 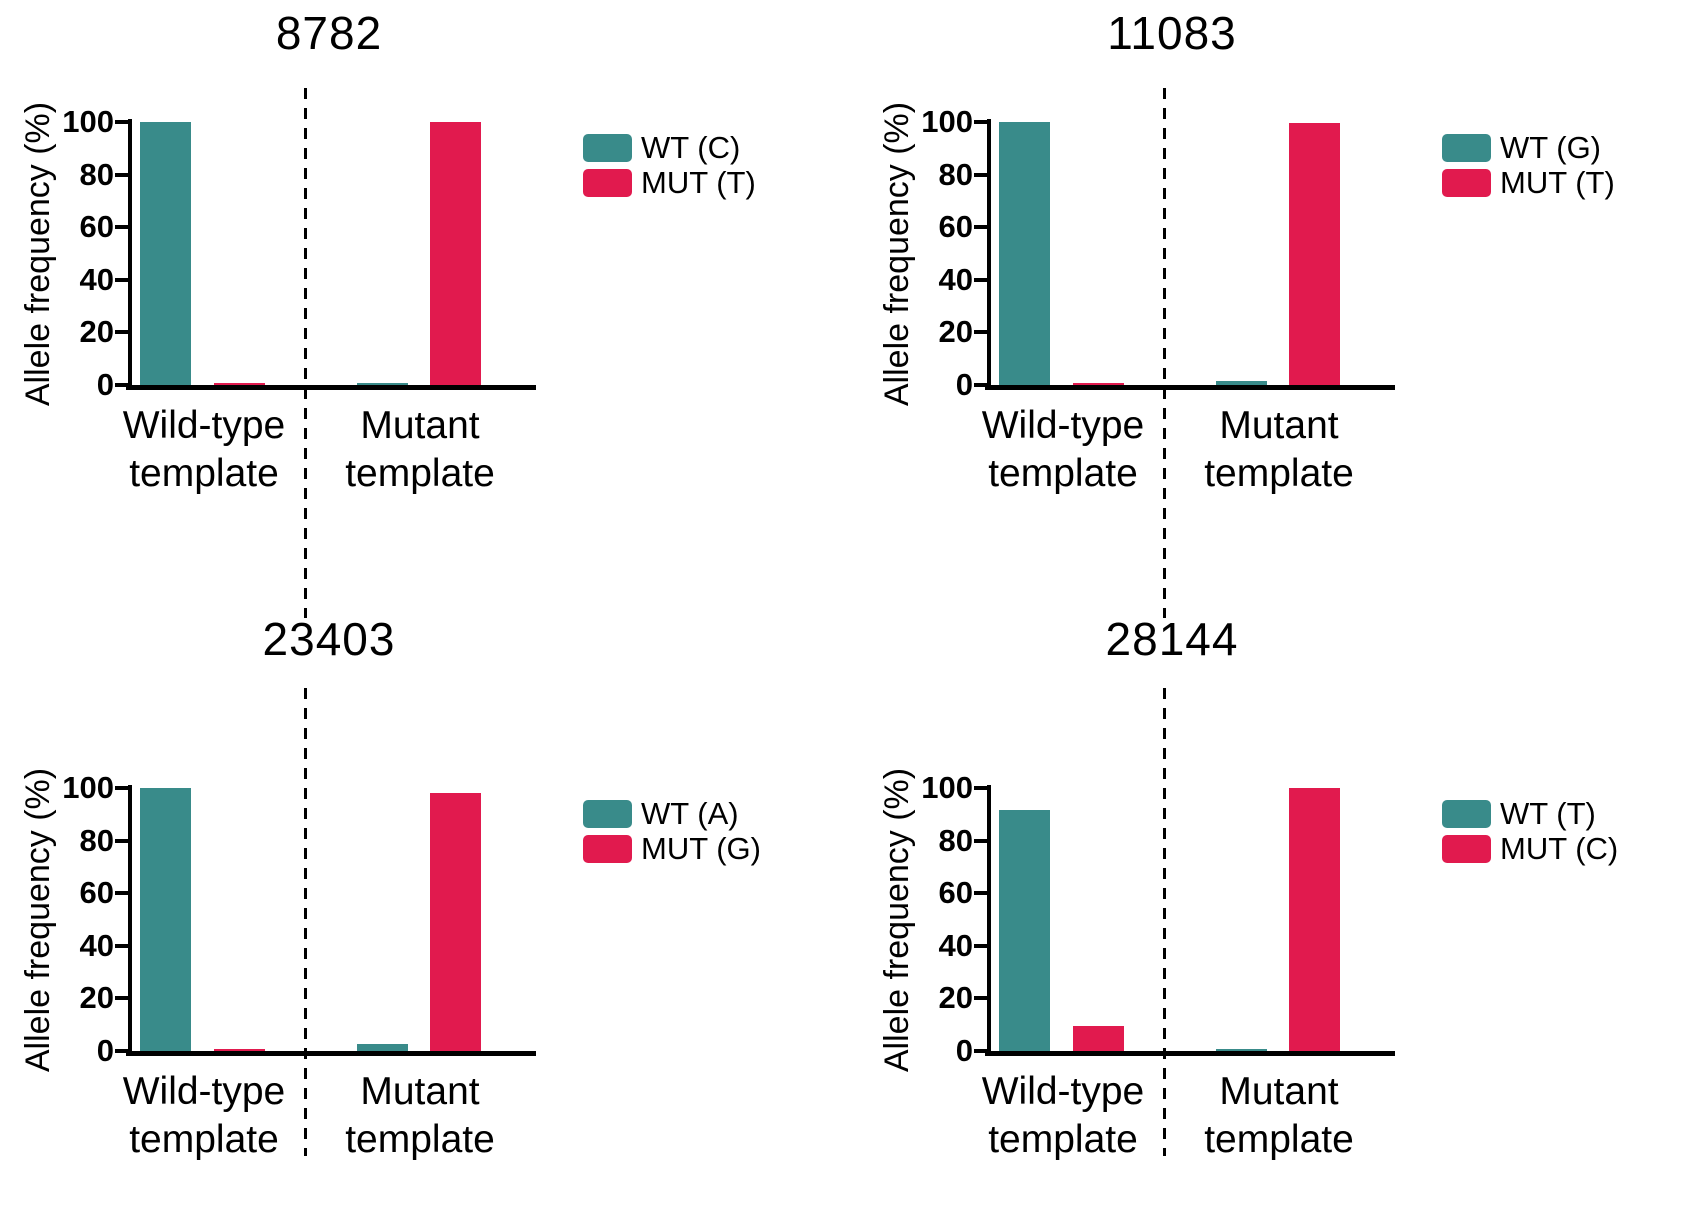 What do you see at coordinates (669, 147) in the screenshot?
I see `legend-entry: WT (C)` at bounding box center [669, 147].